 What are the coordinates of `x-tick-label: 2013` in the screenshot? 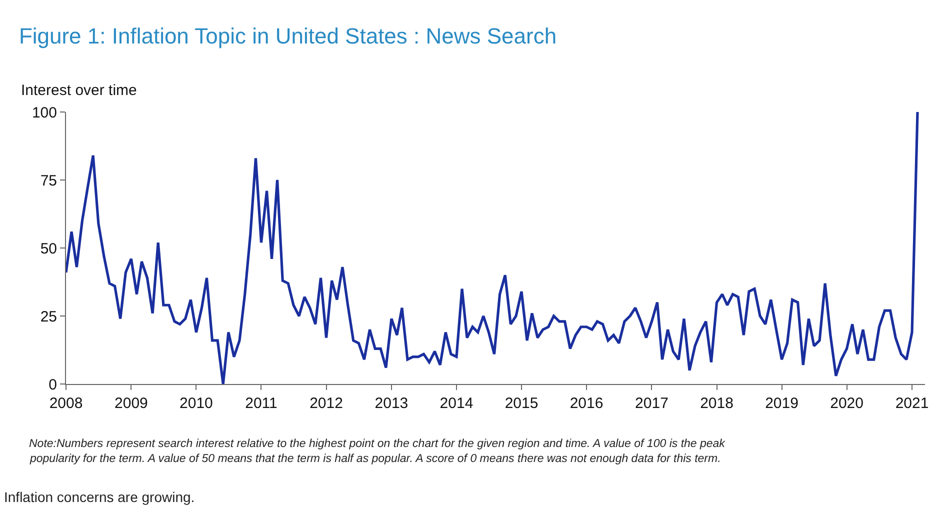 It's located at (391, 403).